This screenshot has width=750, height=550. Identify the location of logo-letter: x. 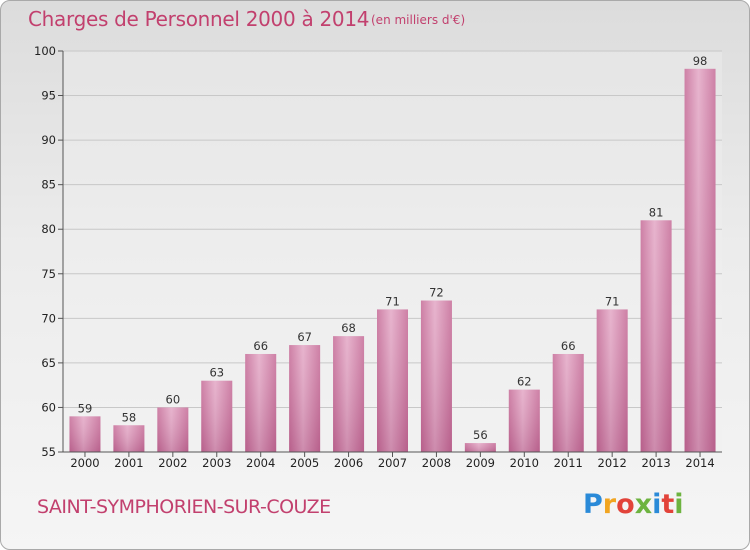
(643, 504).